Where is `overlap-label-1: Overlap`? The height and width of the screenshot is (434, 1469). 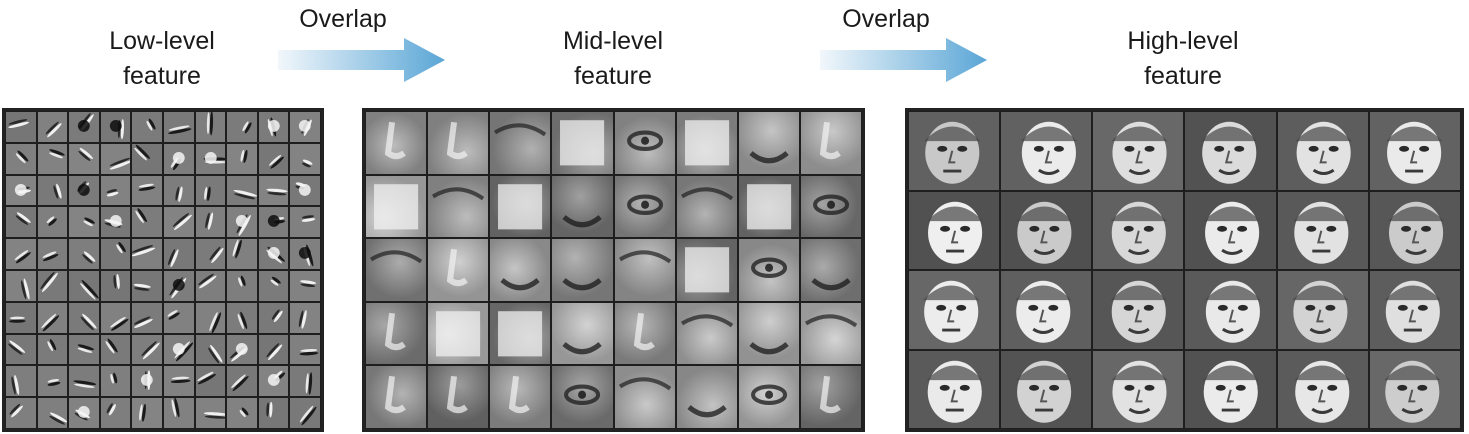
overlap-label-1: Overlap is located at coordinates (343, 19).